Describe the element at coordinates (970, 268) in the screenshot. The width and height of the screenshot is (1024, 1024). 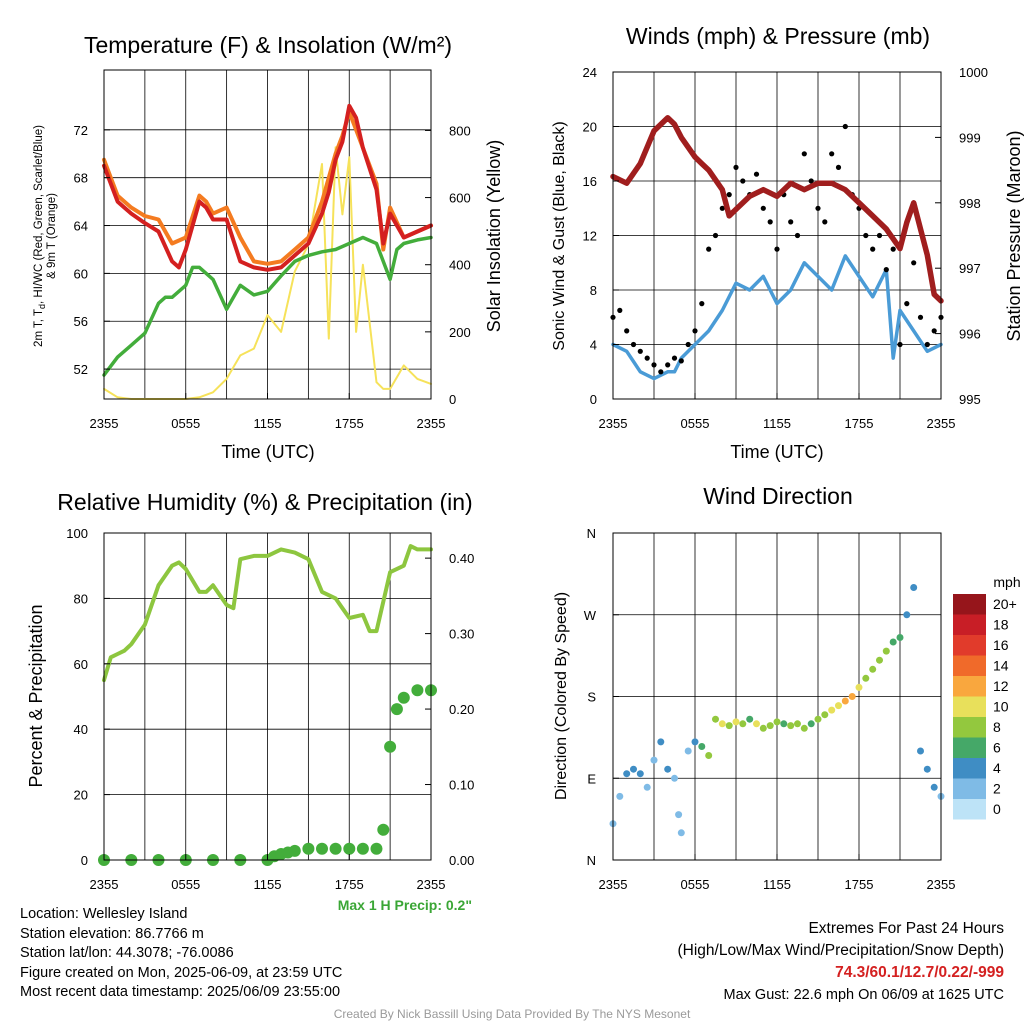
I see `y-tick-label-right: 997` at that location.